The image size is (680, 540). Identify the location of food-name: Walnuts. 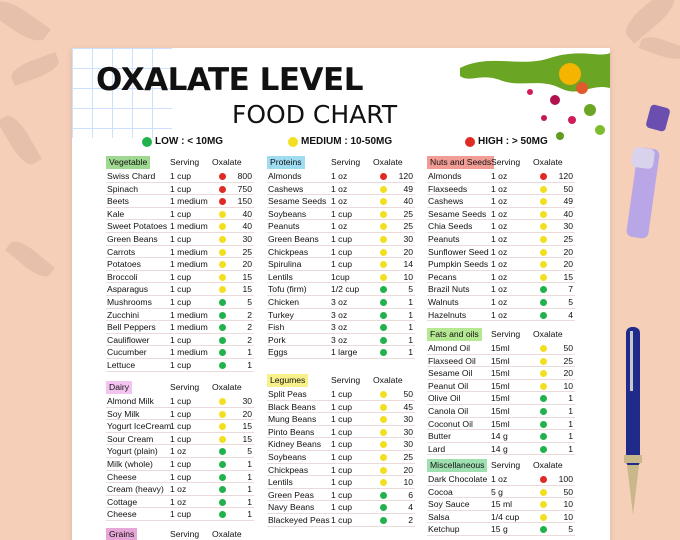
(443, 301).